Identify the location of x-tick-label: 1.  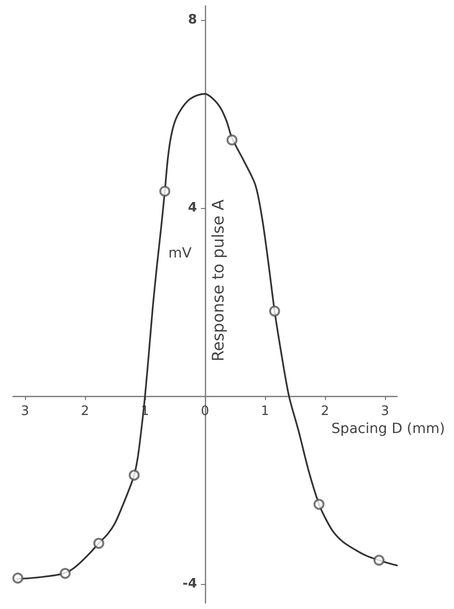
(265, 412).